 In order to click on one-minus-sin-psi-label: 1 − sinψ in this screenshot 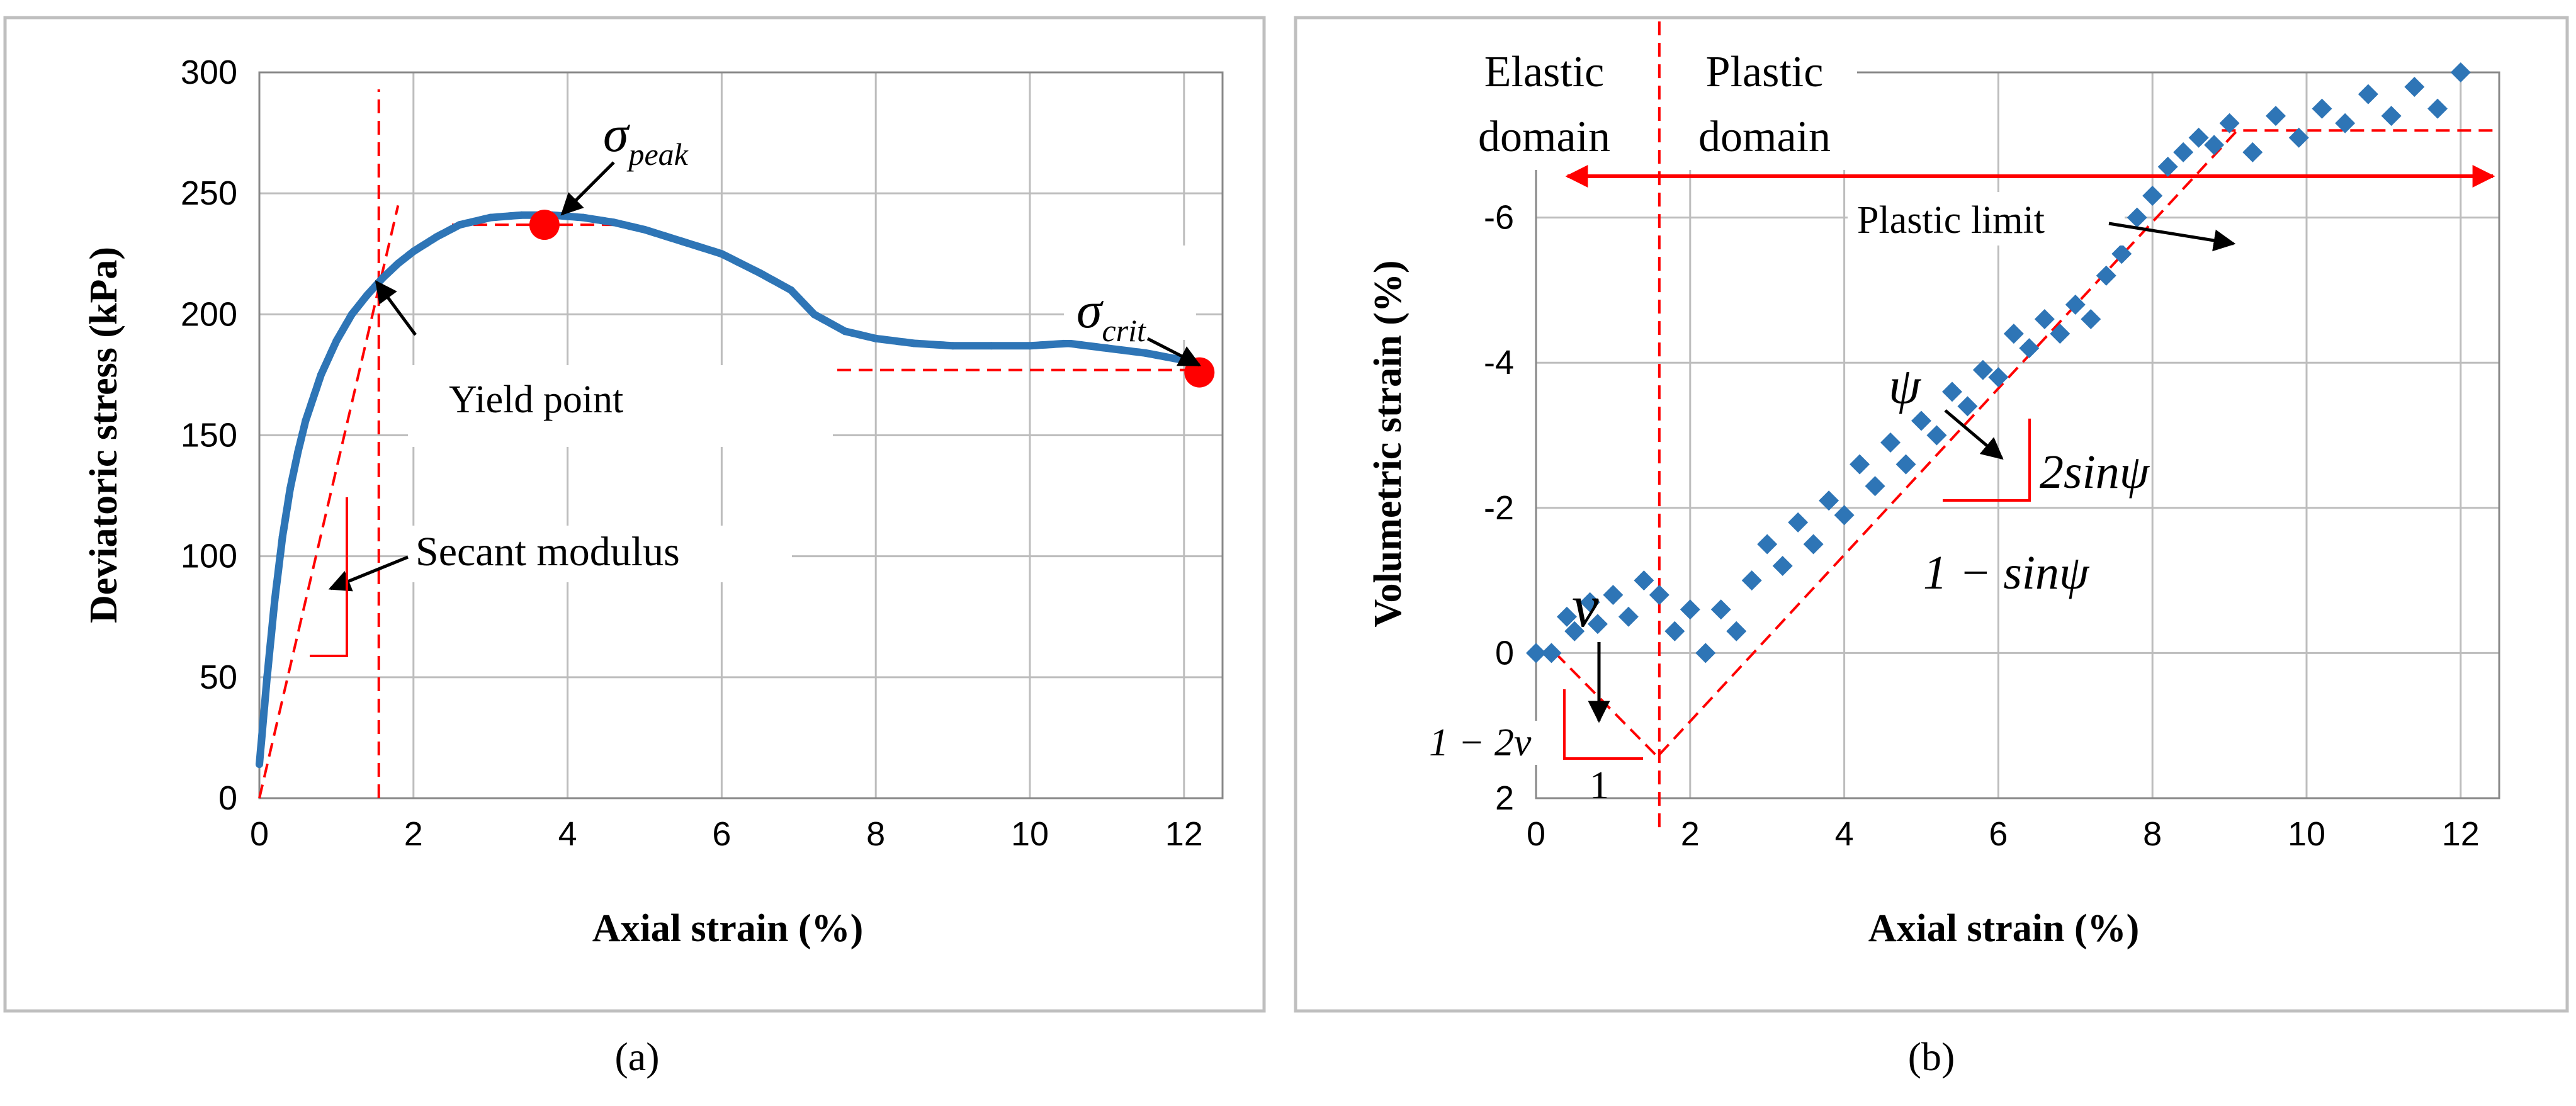, I will do `click(2006, 572)`.